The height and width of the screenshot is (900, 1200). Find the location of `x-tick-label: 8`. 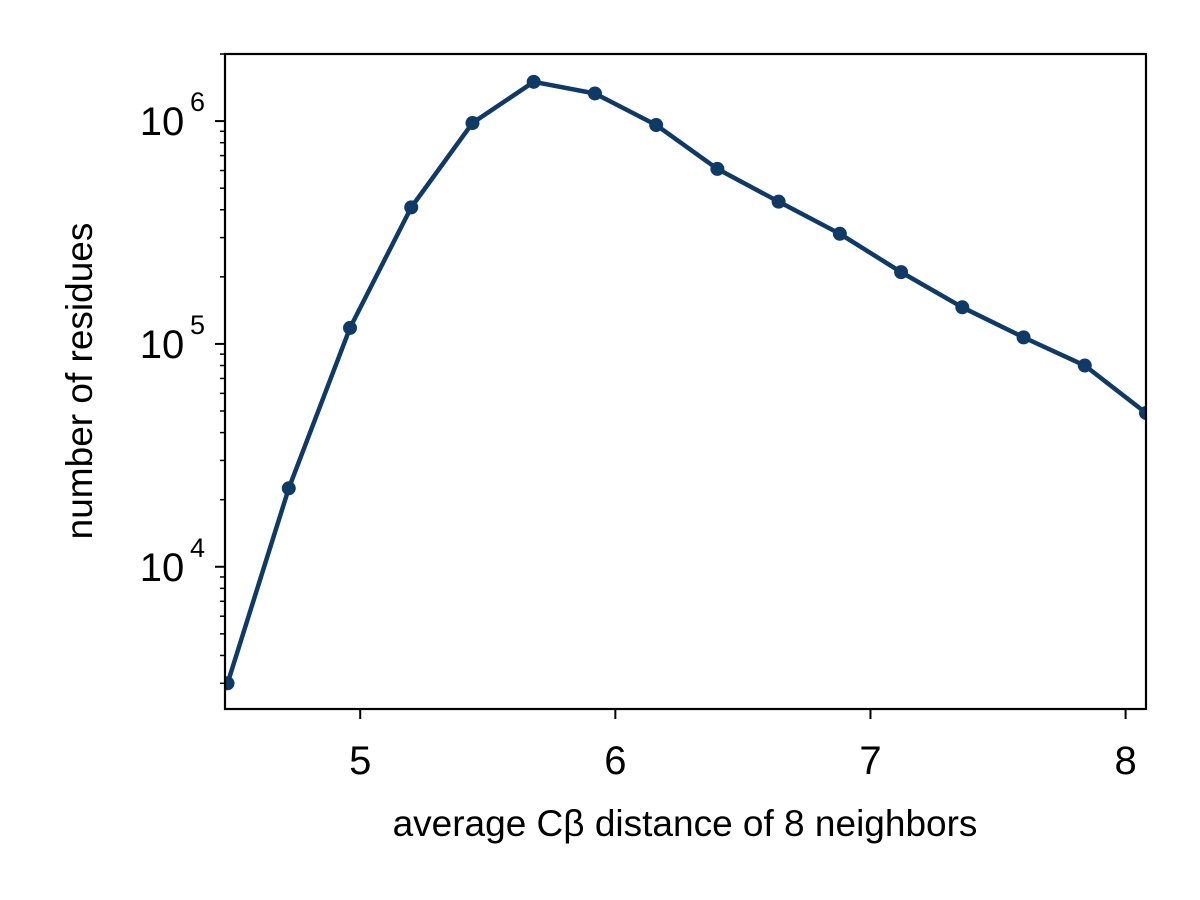

x-tick-label: 8 is located at coordinates (1125, 761).